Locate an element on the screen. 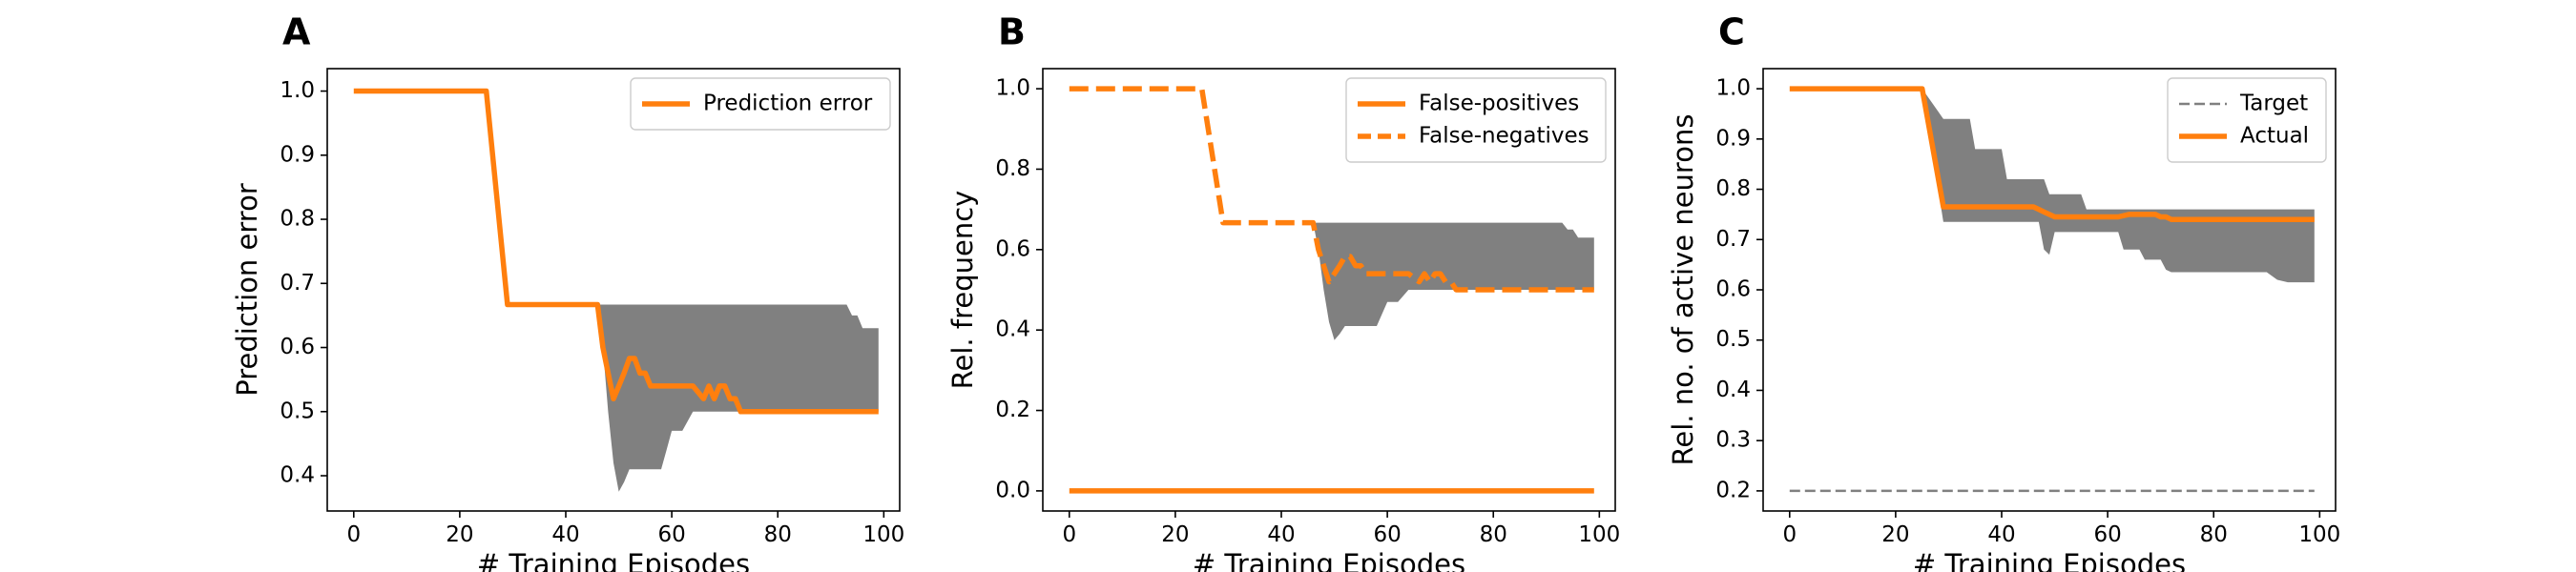  legend-label: Target is located at coordinates (2273, 104).